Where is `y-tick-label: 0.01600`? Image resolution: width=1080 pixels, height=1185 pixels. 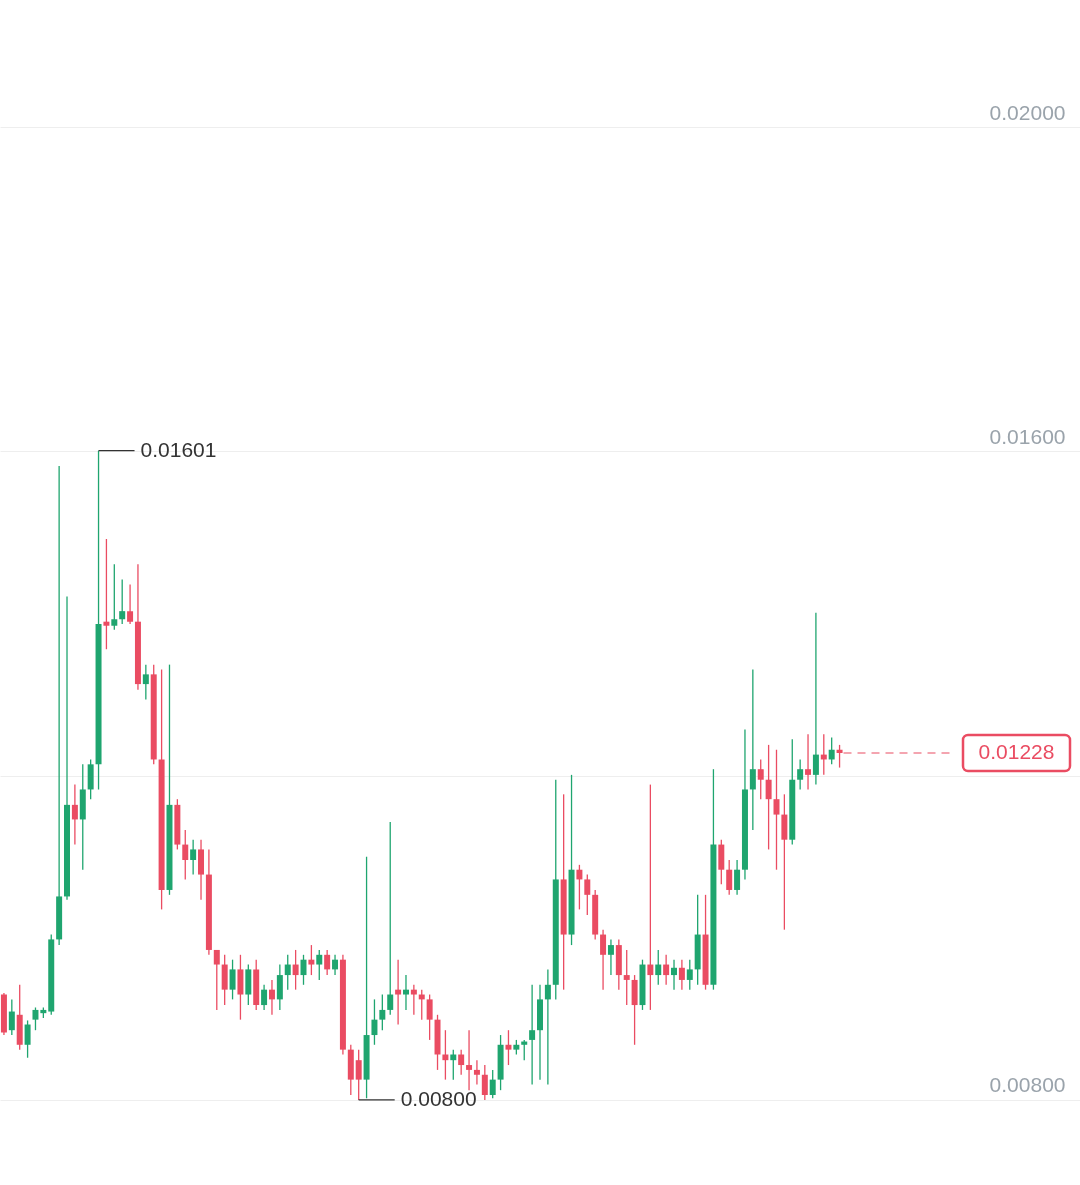
y-tick-label: 0.01600 is located at coordinates (1027, 436).